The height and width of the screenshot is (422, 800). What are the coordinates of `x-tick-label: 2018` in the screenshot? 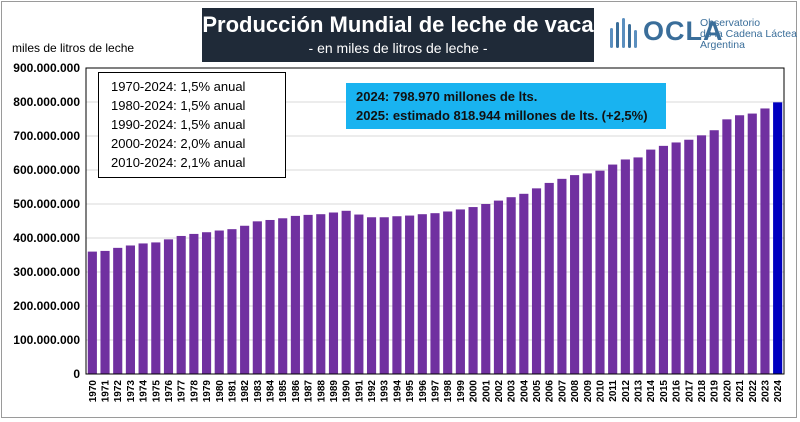 It's located at (702, 391).